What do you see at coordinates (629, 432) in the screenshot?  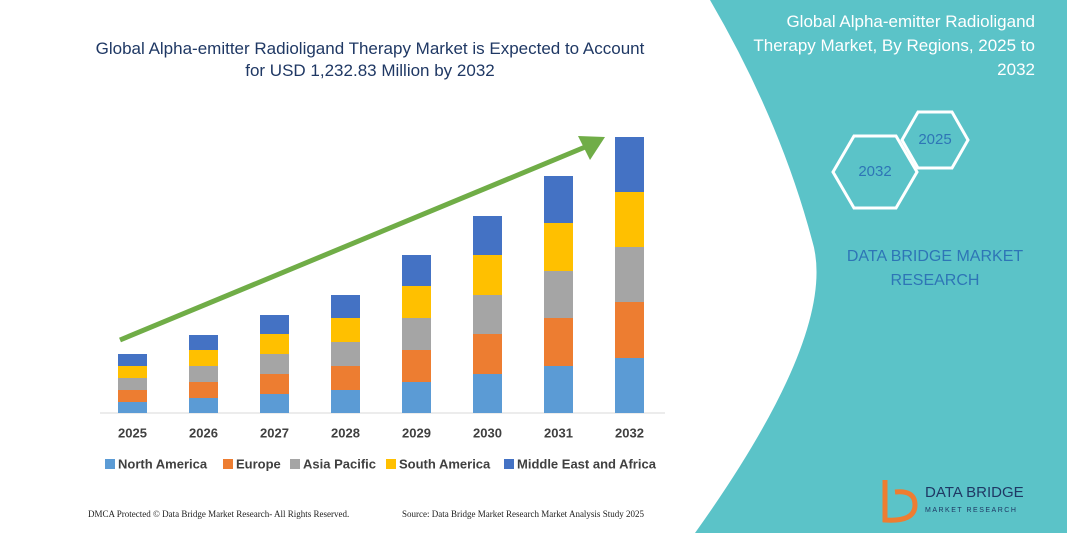 I see `x-tick-label: 2032` at bounding box center [629, 432].